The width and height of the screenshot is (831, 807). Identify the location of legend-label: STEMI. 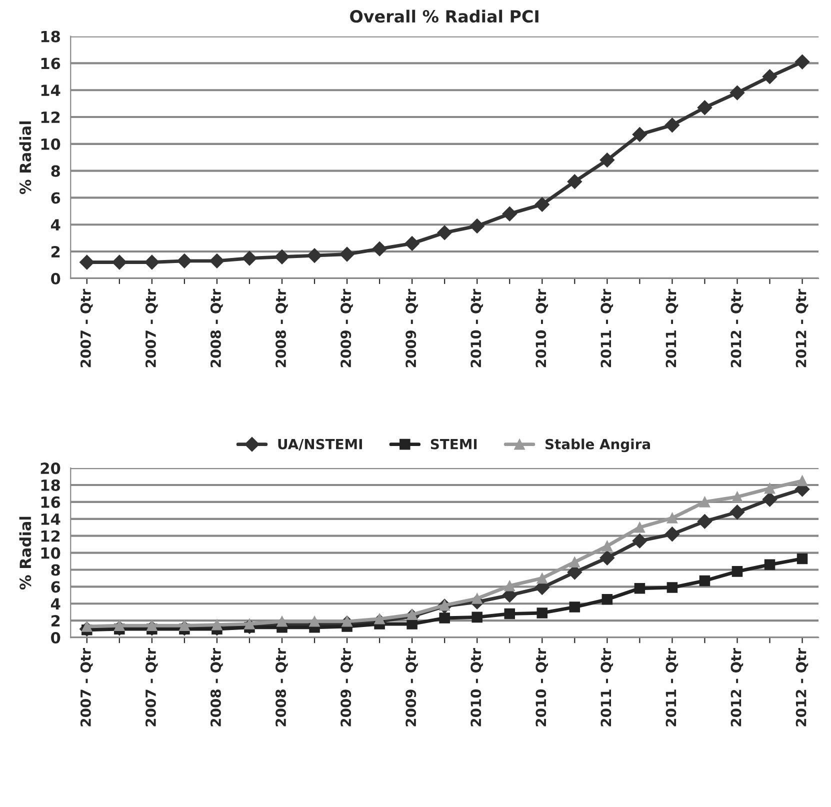
(453, 444).